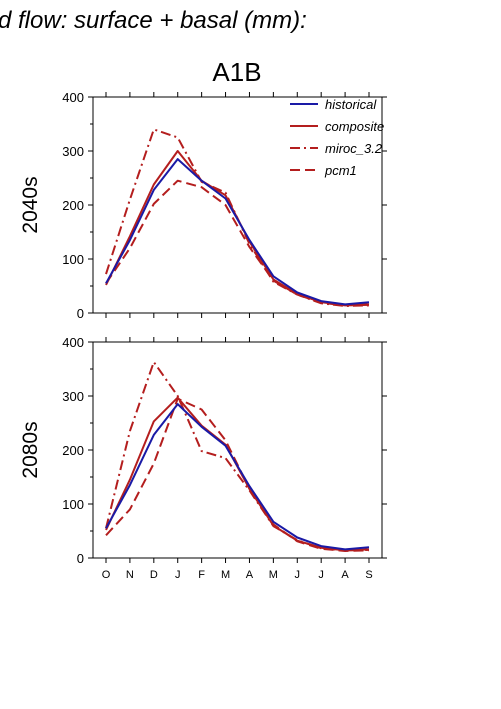 The image size is (501, 709). What do you see at coordinates (130, 575) in the screenshot?
I see `x-tick-label: N` at bounding box center [130, 575].